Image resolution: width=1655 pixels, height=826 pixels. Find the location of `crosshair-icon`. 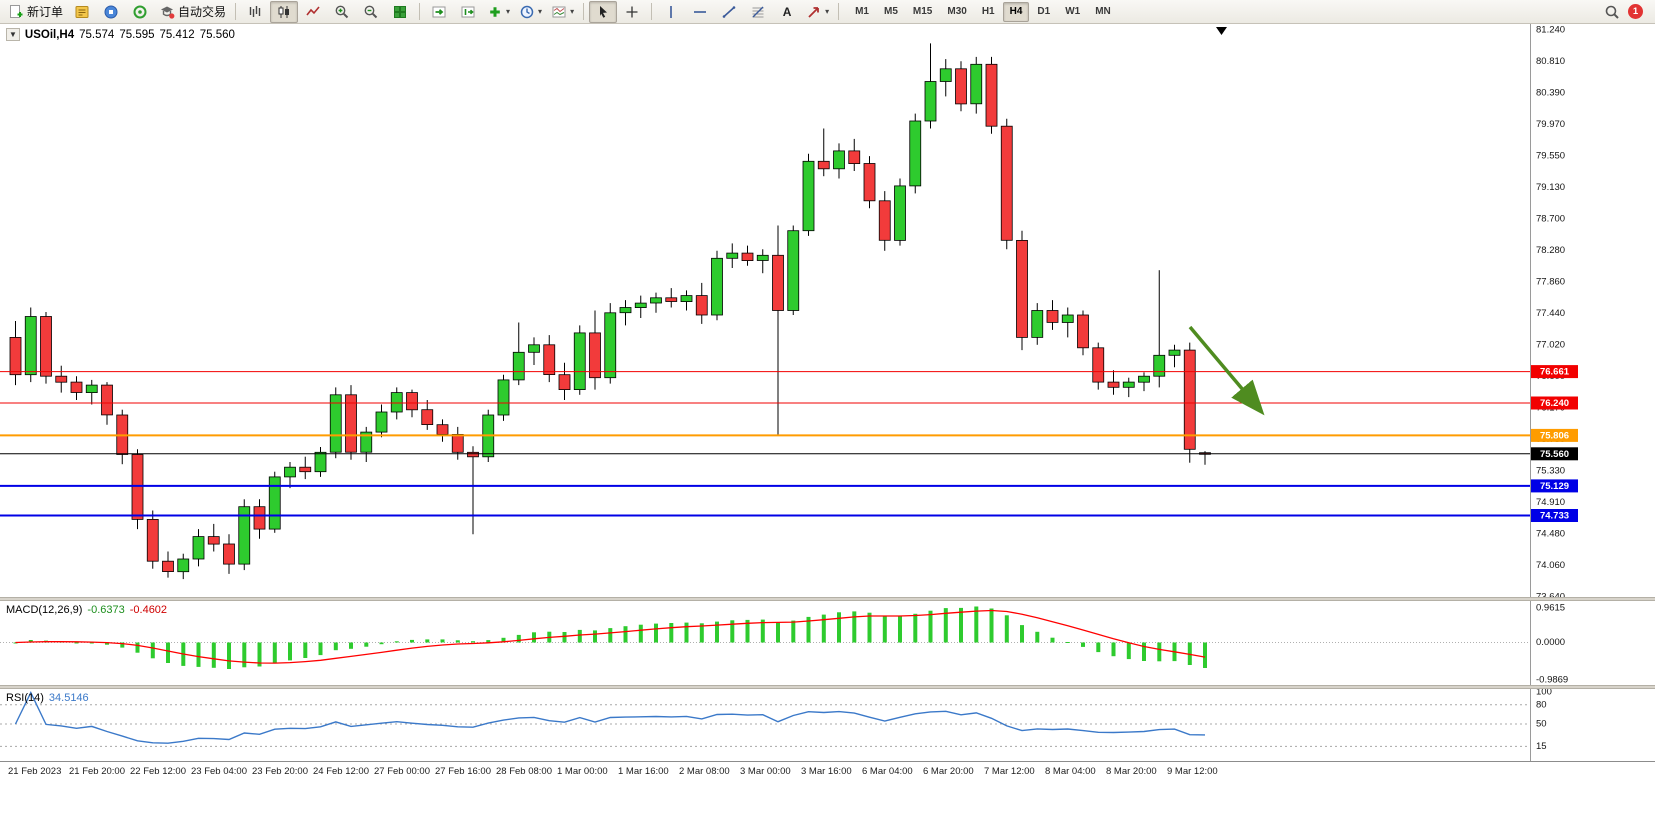

crosshair-icon is located at coordinates (632, 11).